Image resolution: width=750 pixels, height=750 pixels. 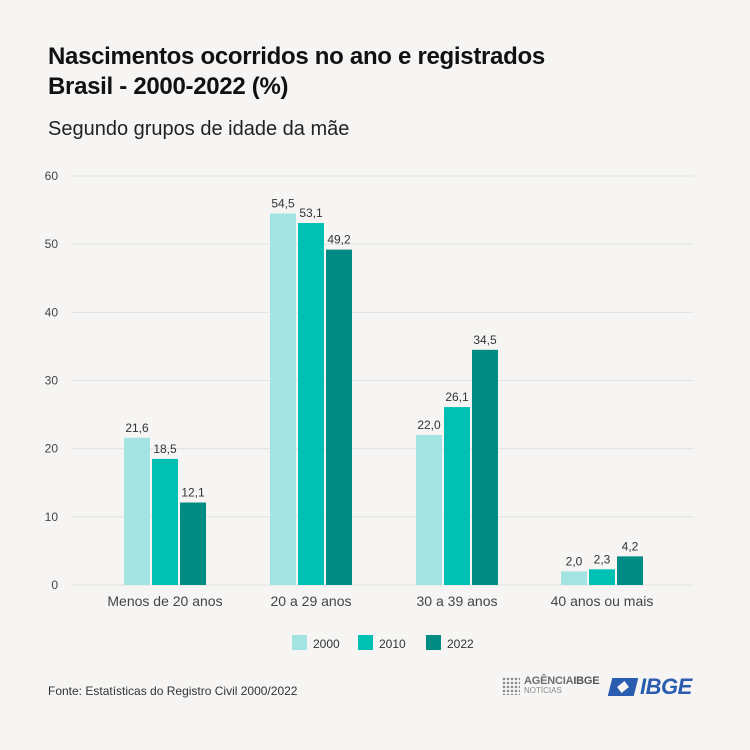 What do you see at coordinates (574, 561) in the screenshot?
I see `data-label: 2,0` at bounding box center [574, 561].